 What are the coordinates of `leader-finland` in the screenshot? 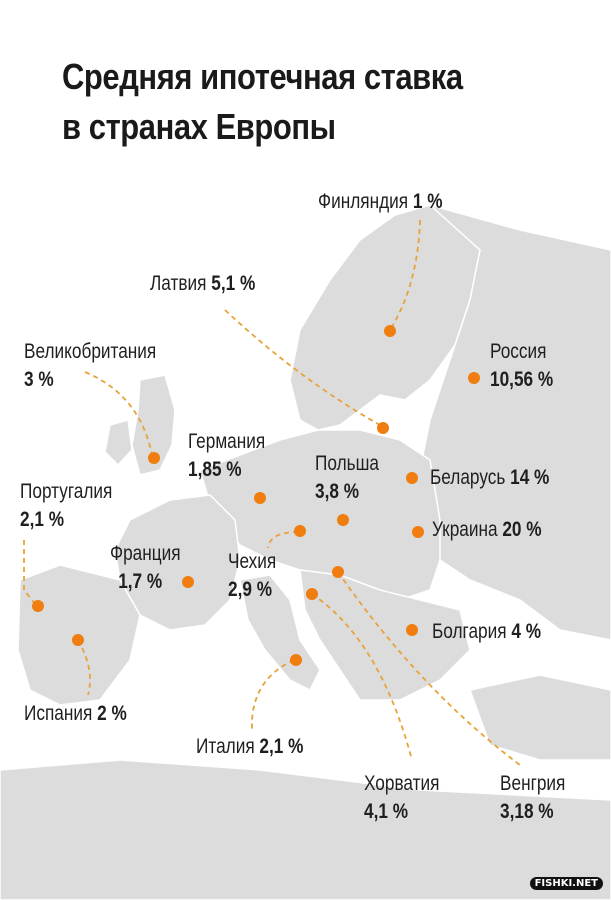 It's located at (405, 275).